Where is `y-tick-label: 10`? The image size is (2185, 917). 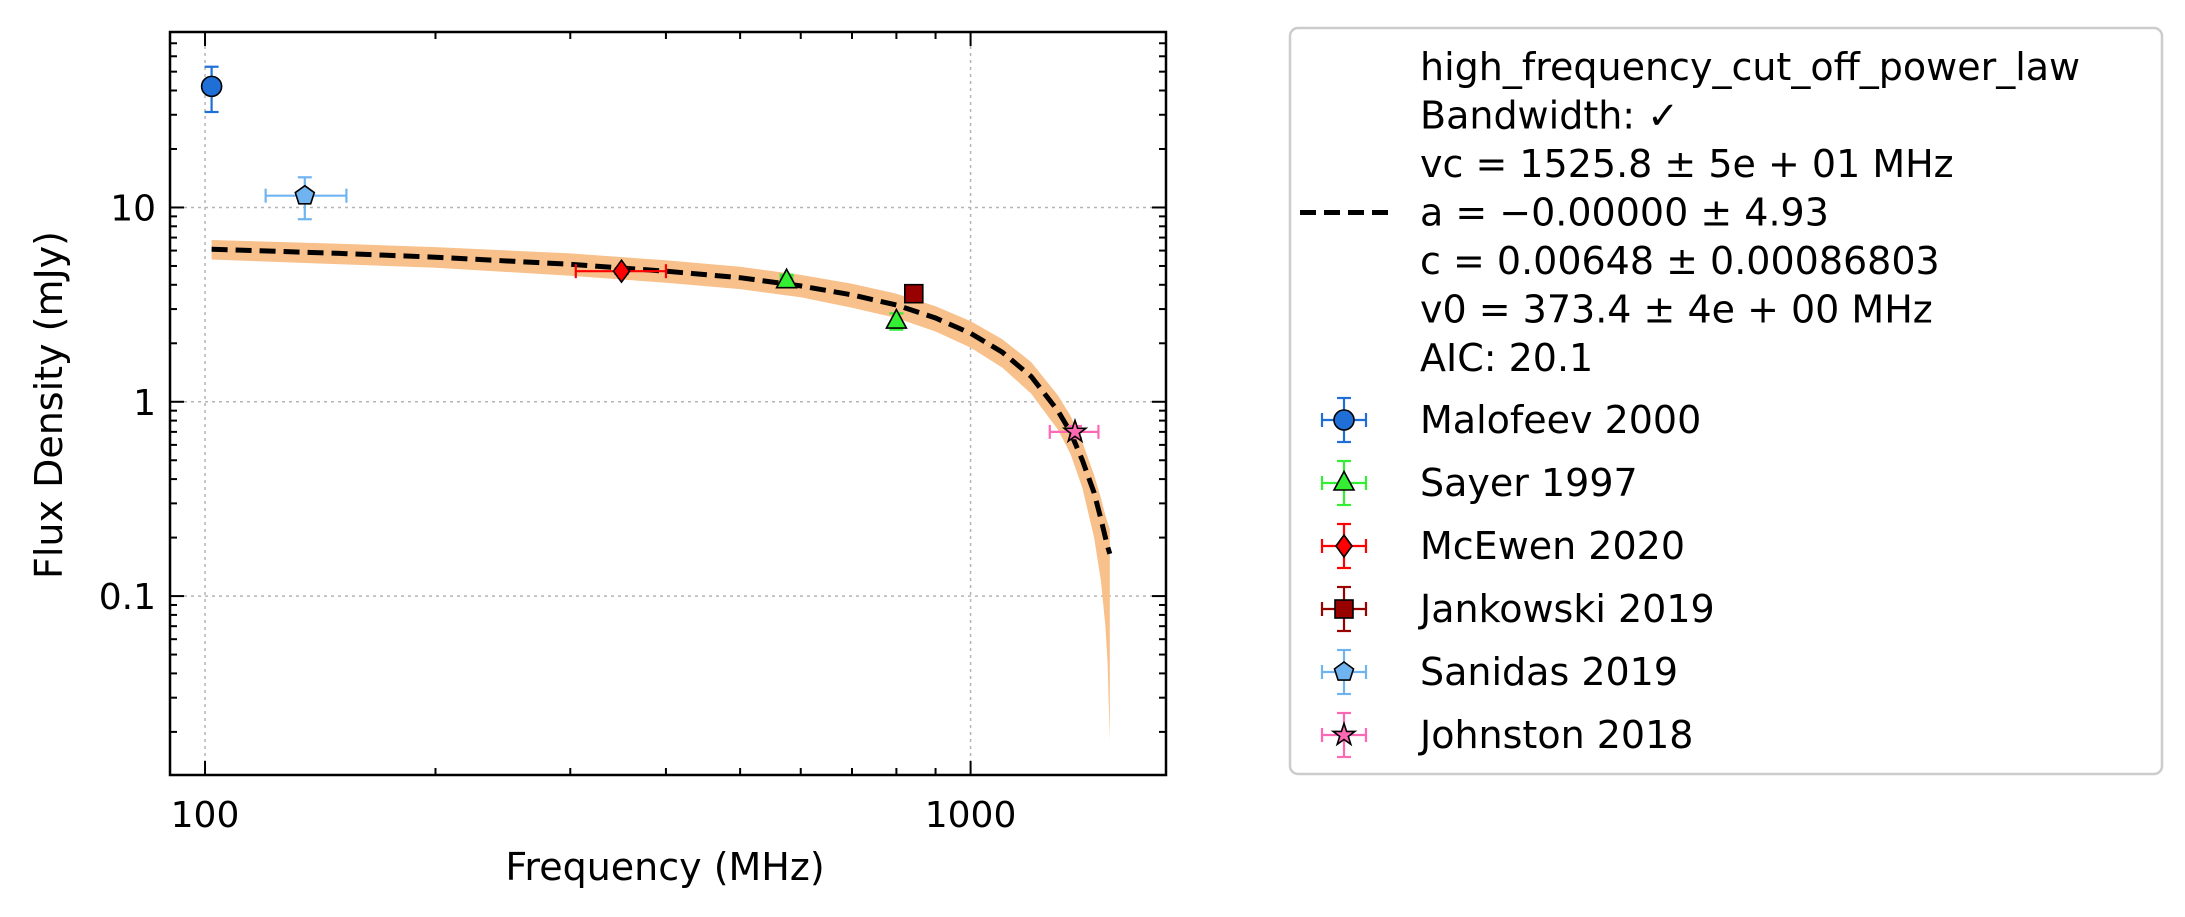 y-tick-label: 10 is located at coordinates (133, 208).